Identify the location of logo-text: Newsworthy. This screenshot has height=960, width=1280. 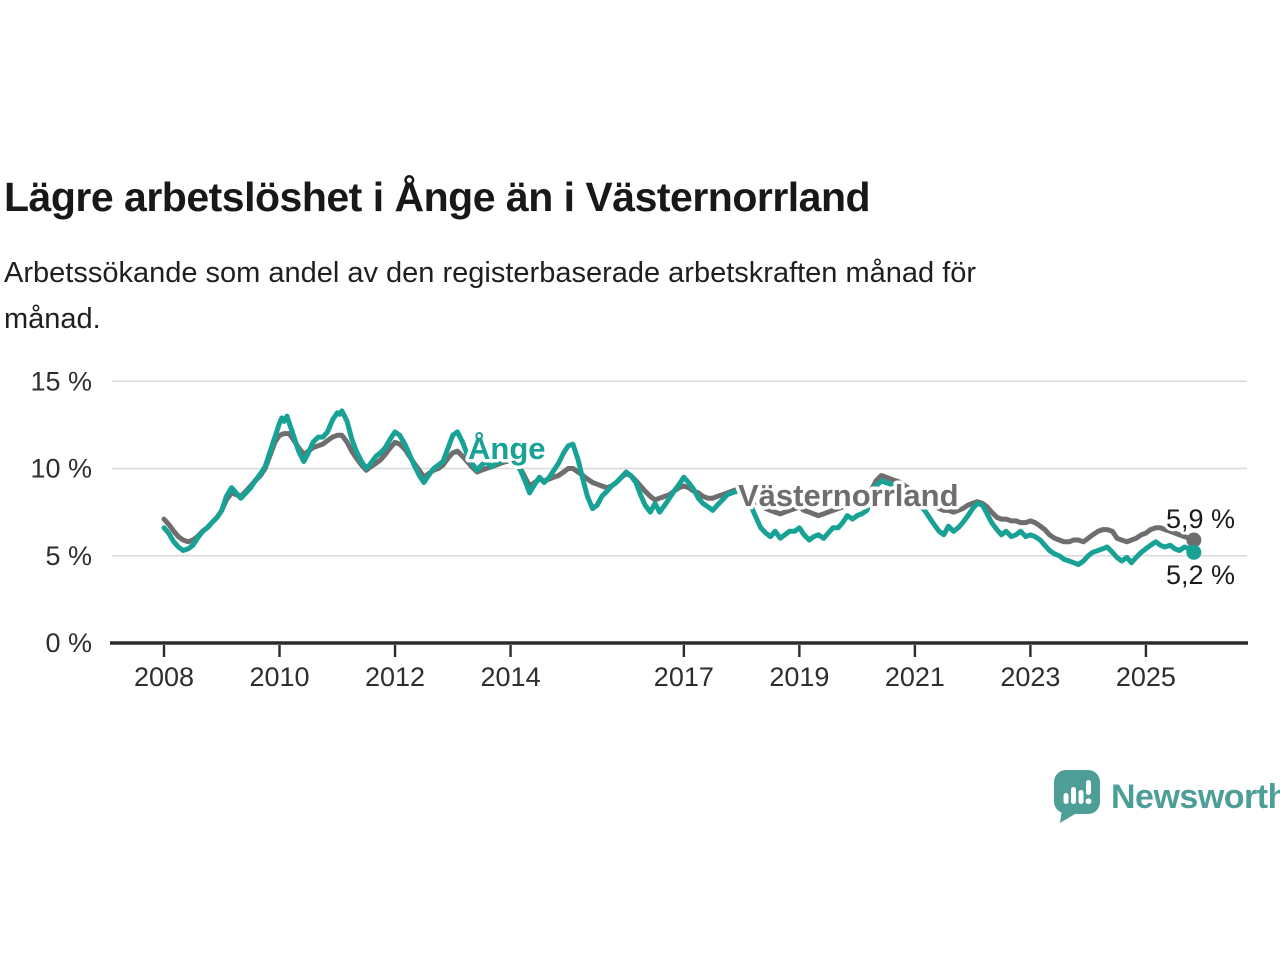
(1195, 796).